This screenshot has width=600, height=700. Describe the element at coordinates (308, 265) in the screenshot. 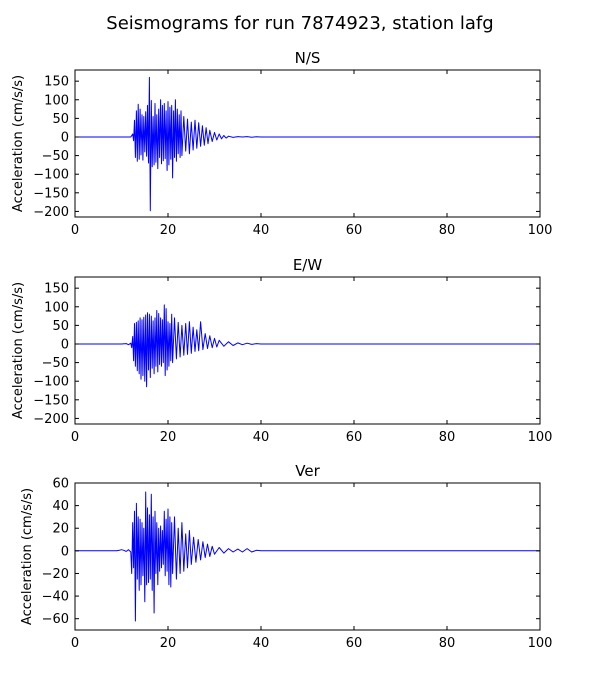

I see `panel-title: E/W` at that location.